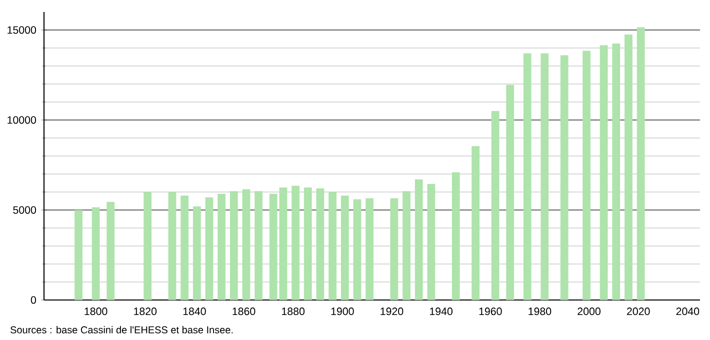  What do you see at coordinates (342, 312) in the screenshot?
I see `x-tick-label: 1900` at bounding box center [342, 312].